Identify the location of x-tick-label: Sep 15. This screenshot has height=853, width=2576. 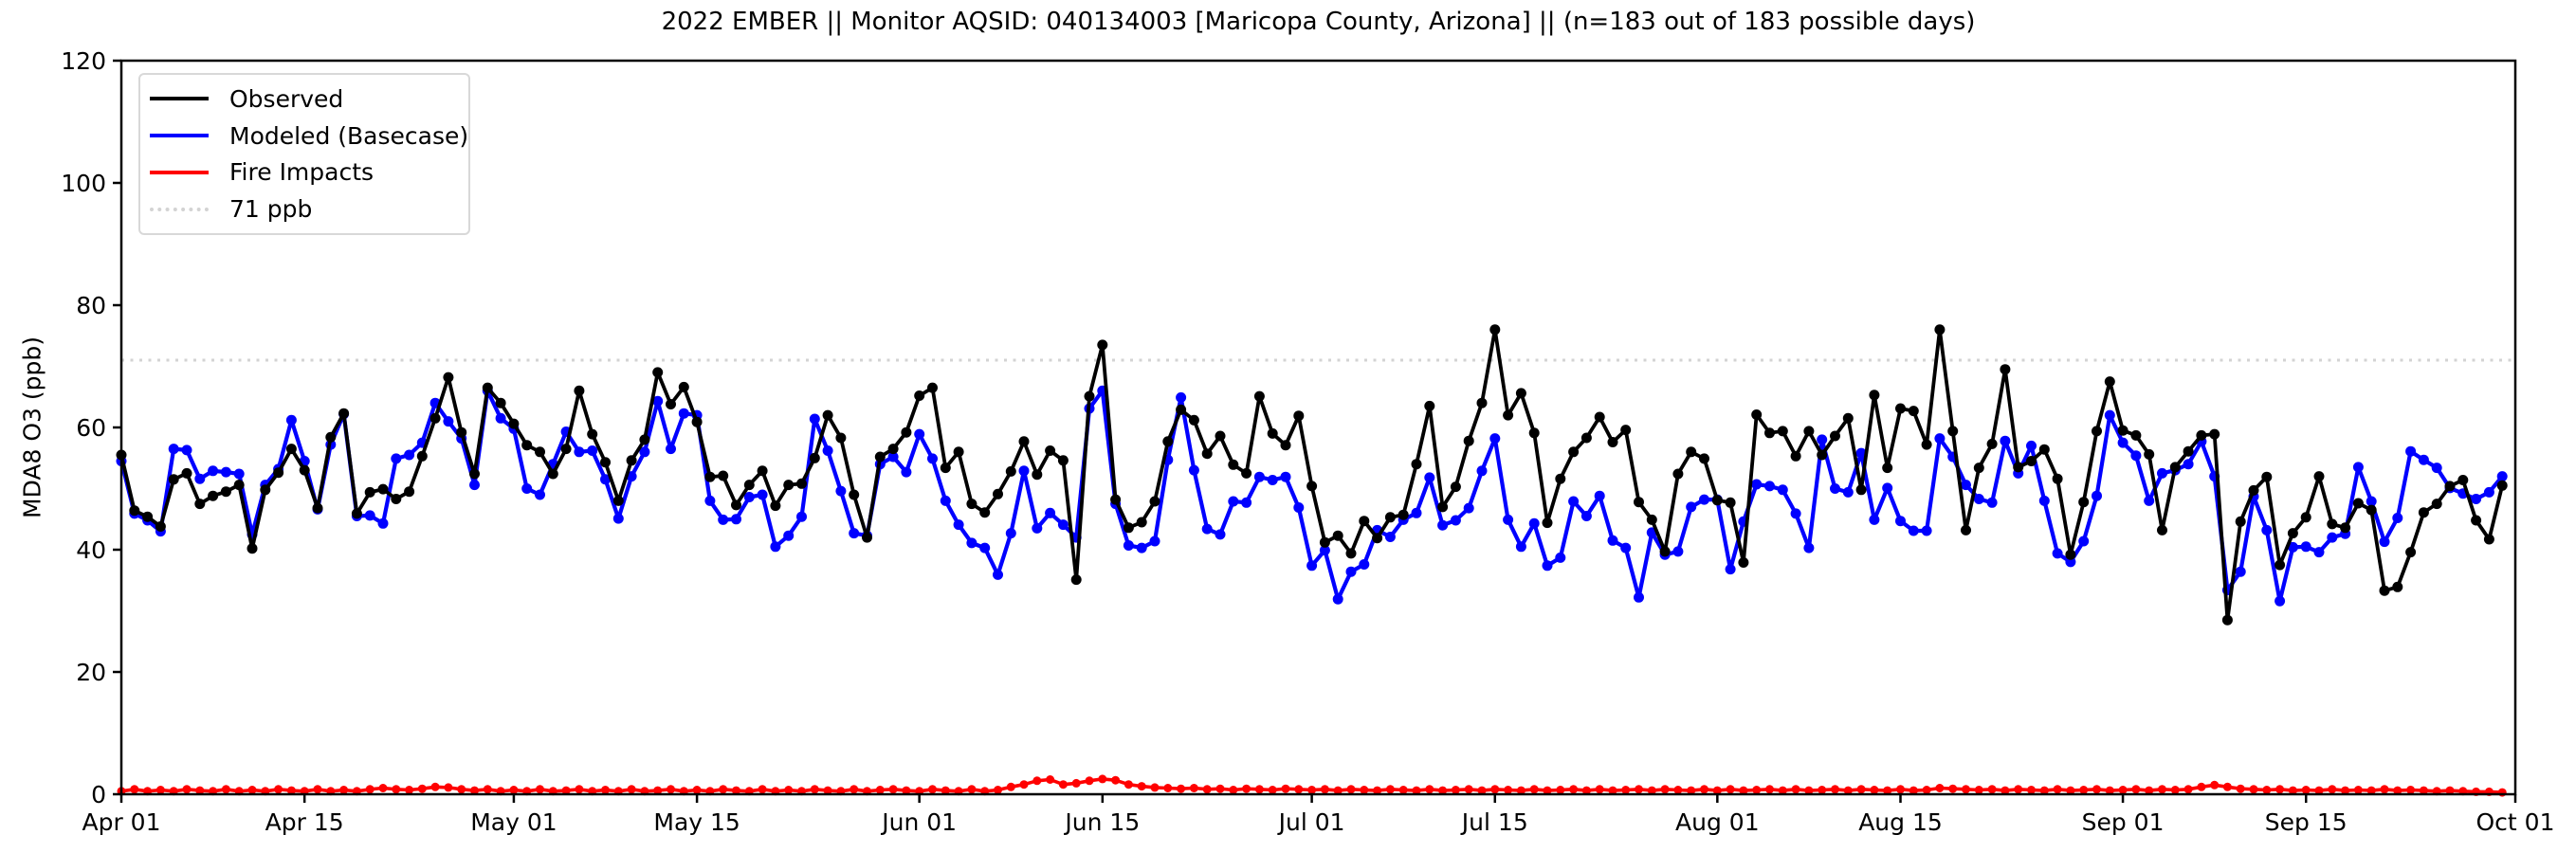
(2306, 822).